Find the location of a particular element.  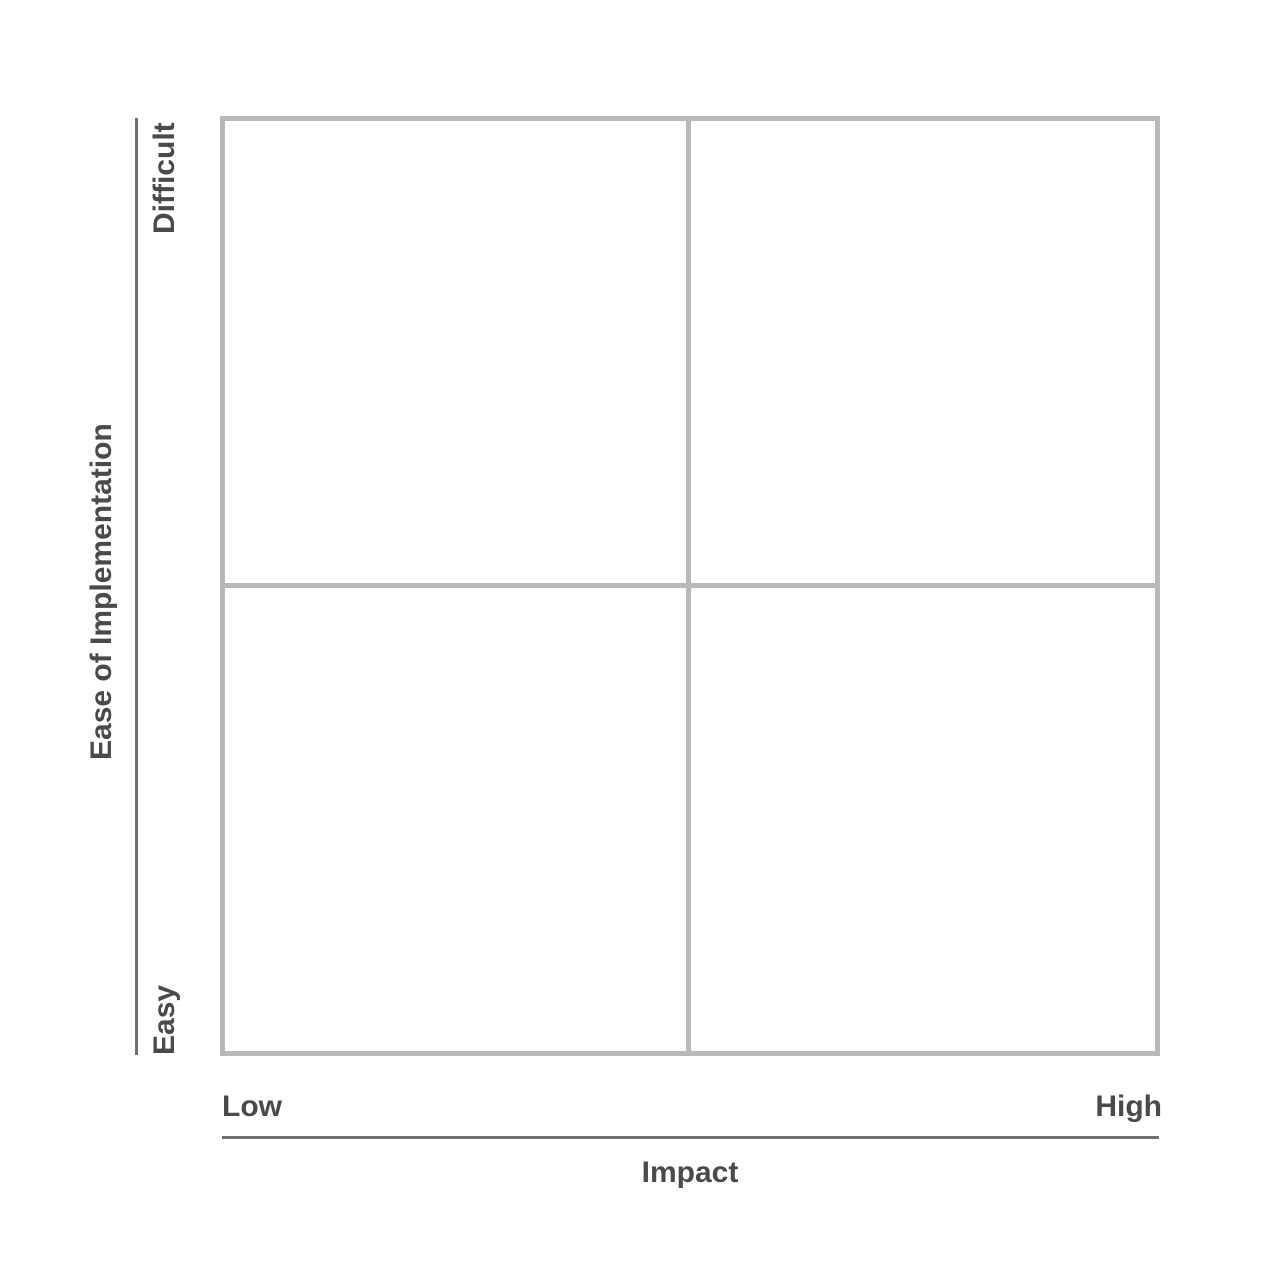

x-axis-line is located at coordinates (690, 1137).